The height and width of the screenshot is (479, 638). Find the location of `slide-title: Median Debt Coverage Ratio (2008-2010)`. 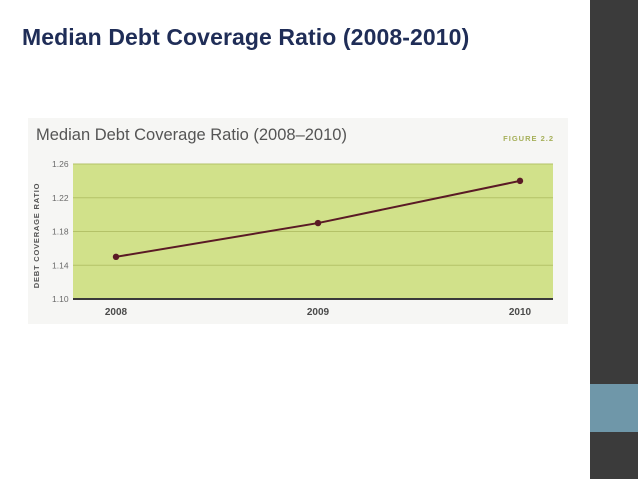

slide-title: Median Debt Coverage Ratio (2008-2010) is located at coordinates (245, 37).